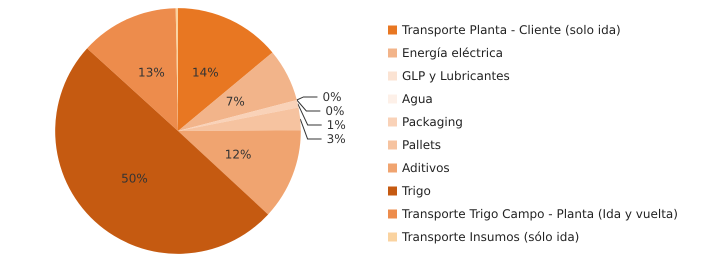 The width and height of the screenshot is (717, 267). I want to click on data-label: 14%, so click(205, 73).